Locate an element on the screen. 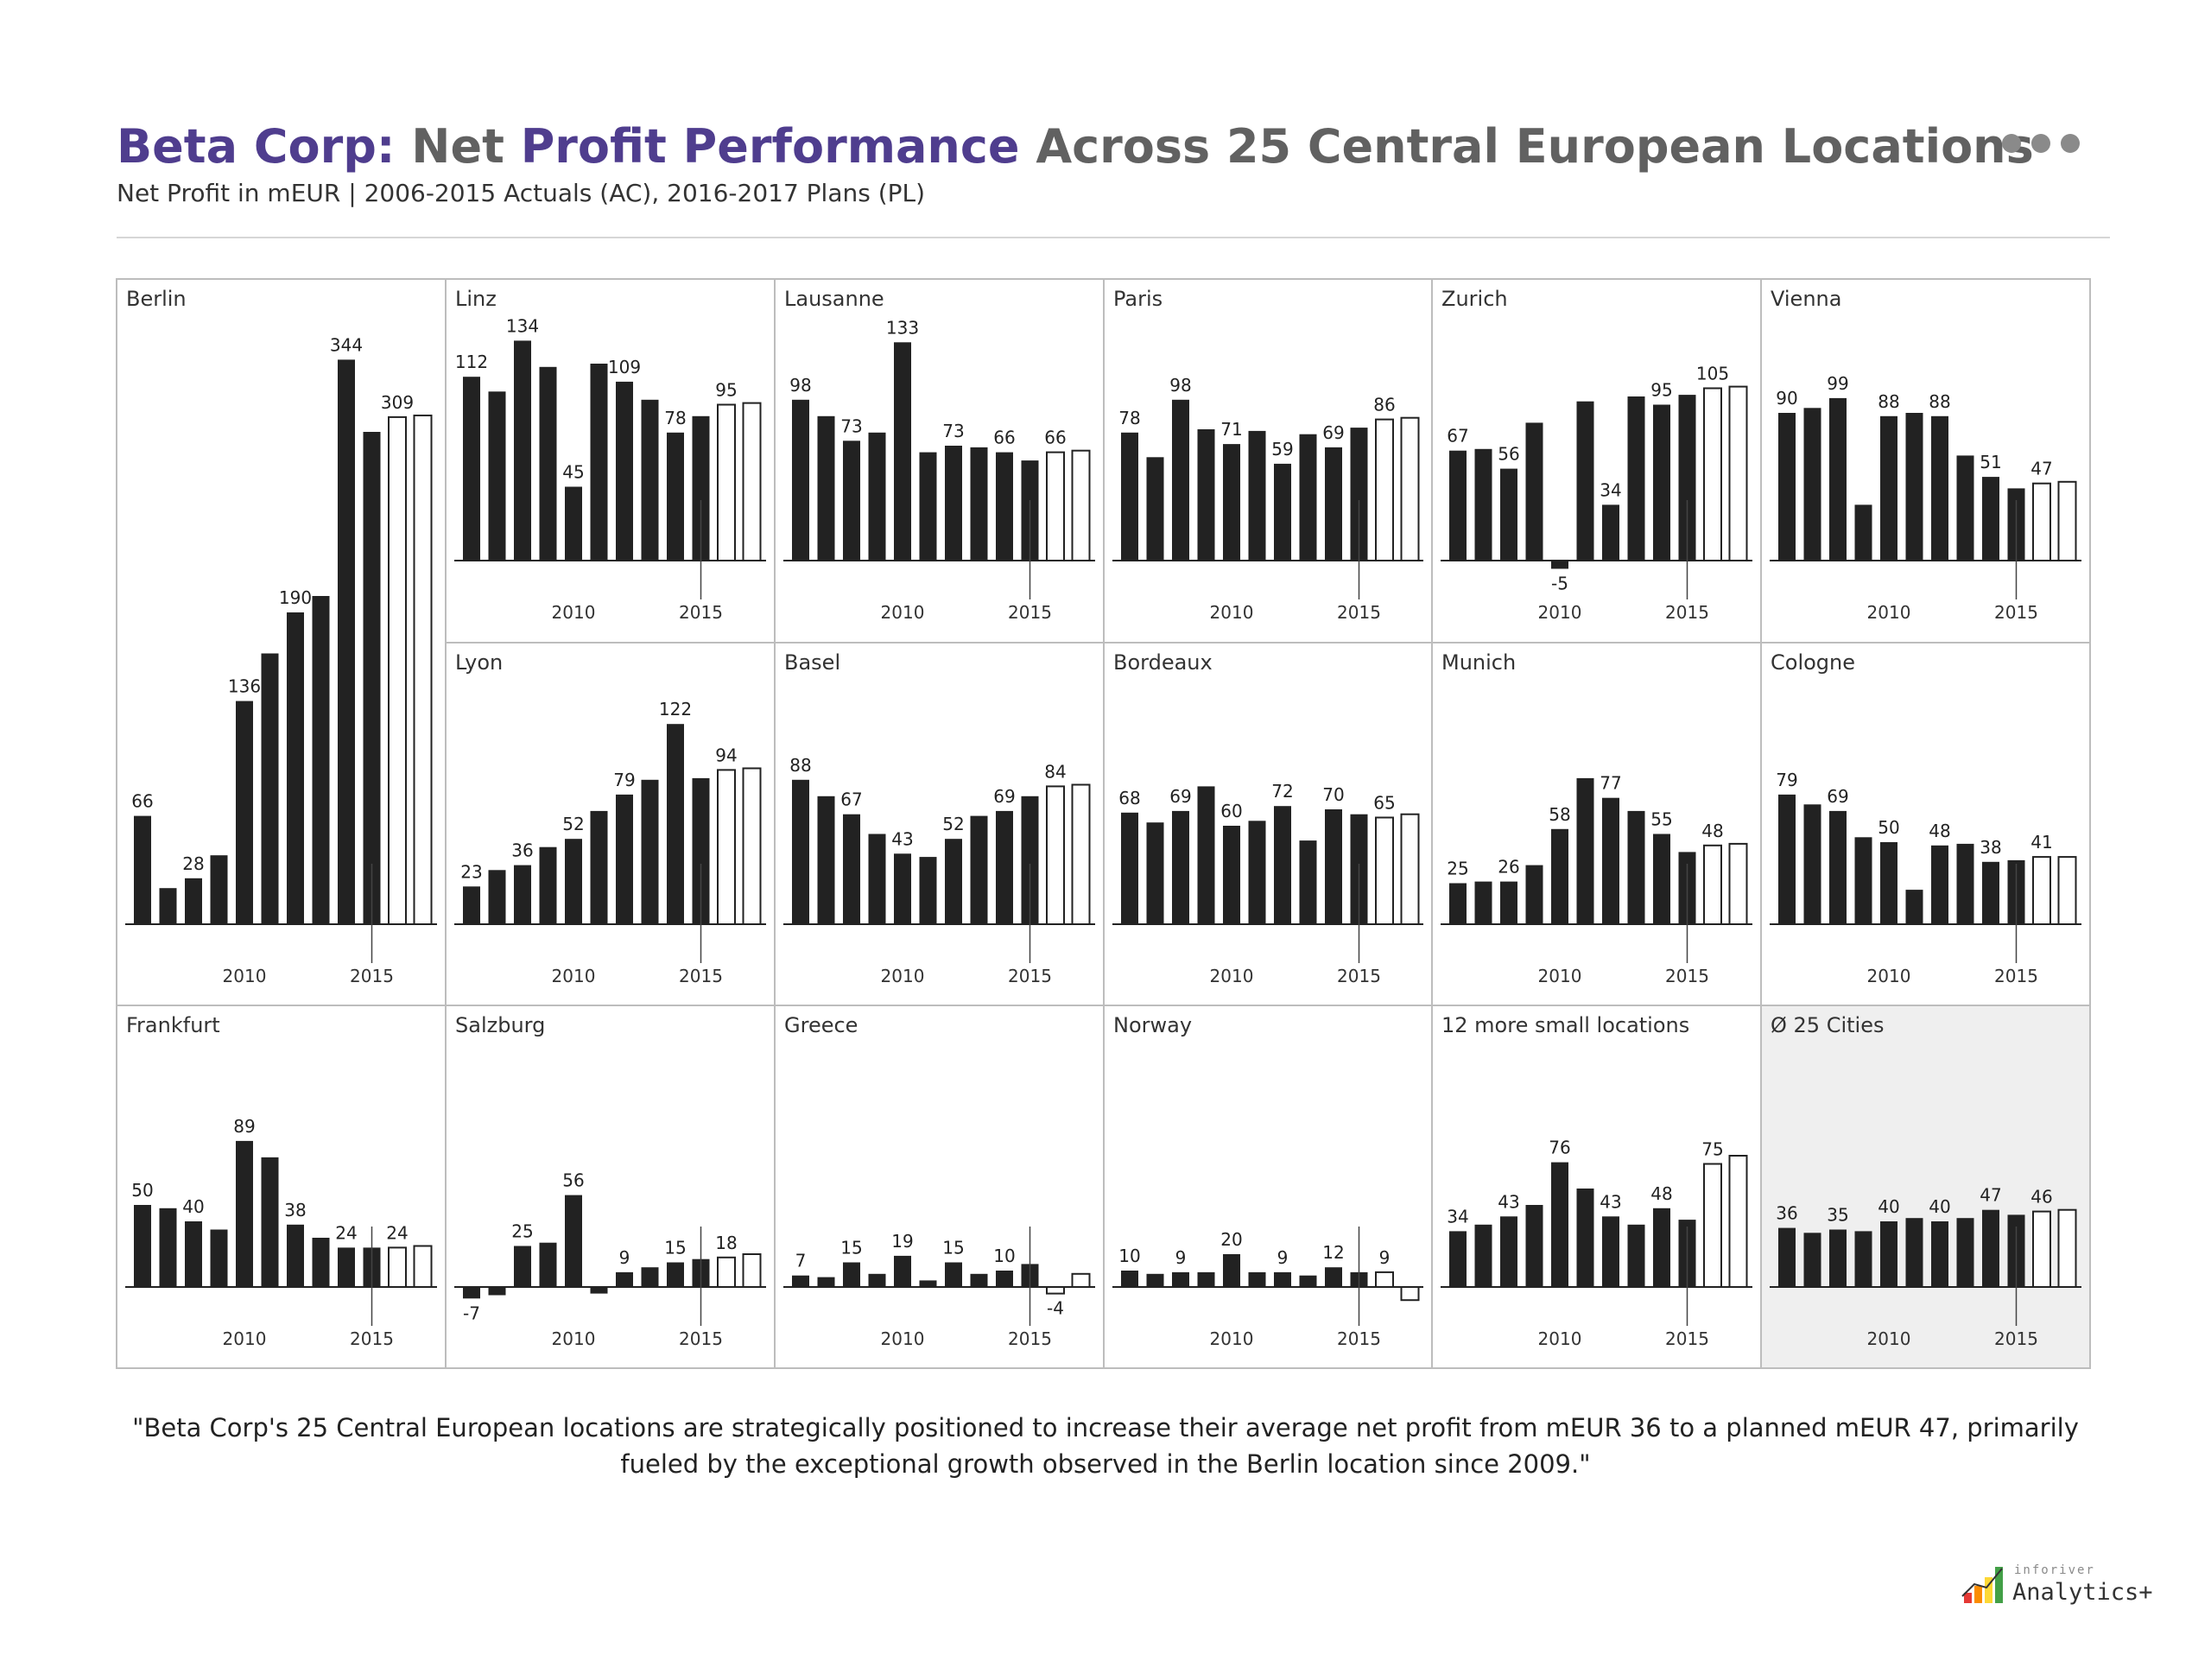 This screenshot has height=1680, width=2211. bar-paris-2013 is located at coordinates (1308, 497).